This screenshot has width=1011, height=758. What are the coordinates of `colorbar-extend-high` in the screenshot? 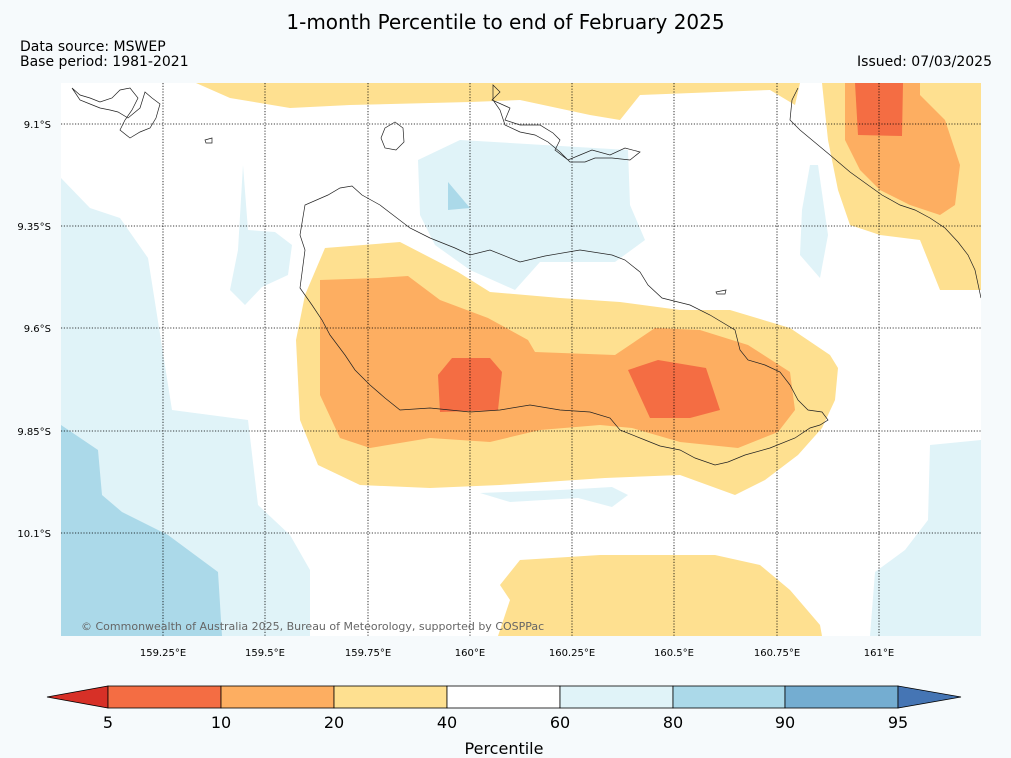 It's located at (929, 697).